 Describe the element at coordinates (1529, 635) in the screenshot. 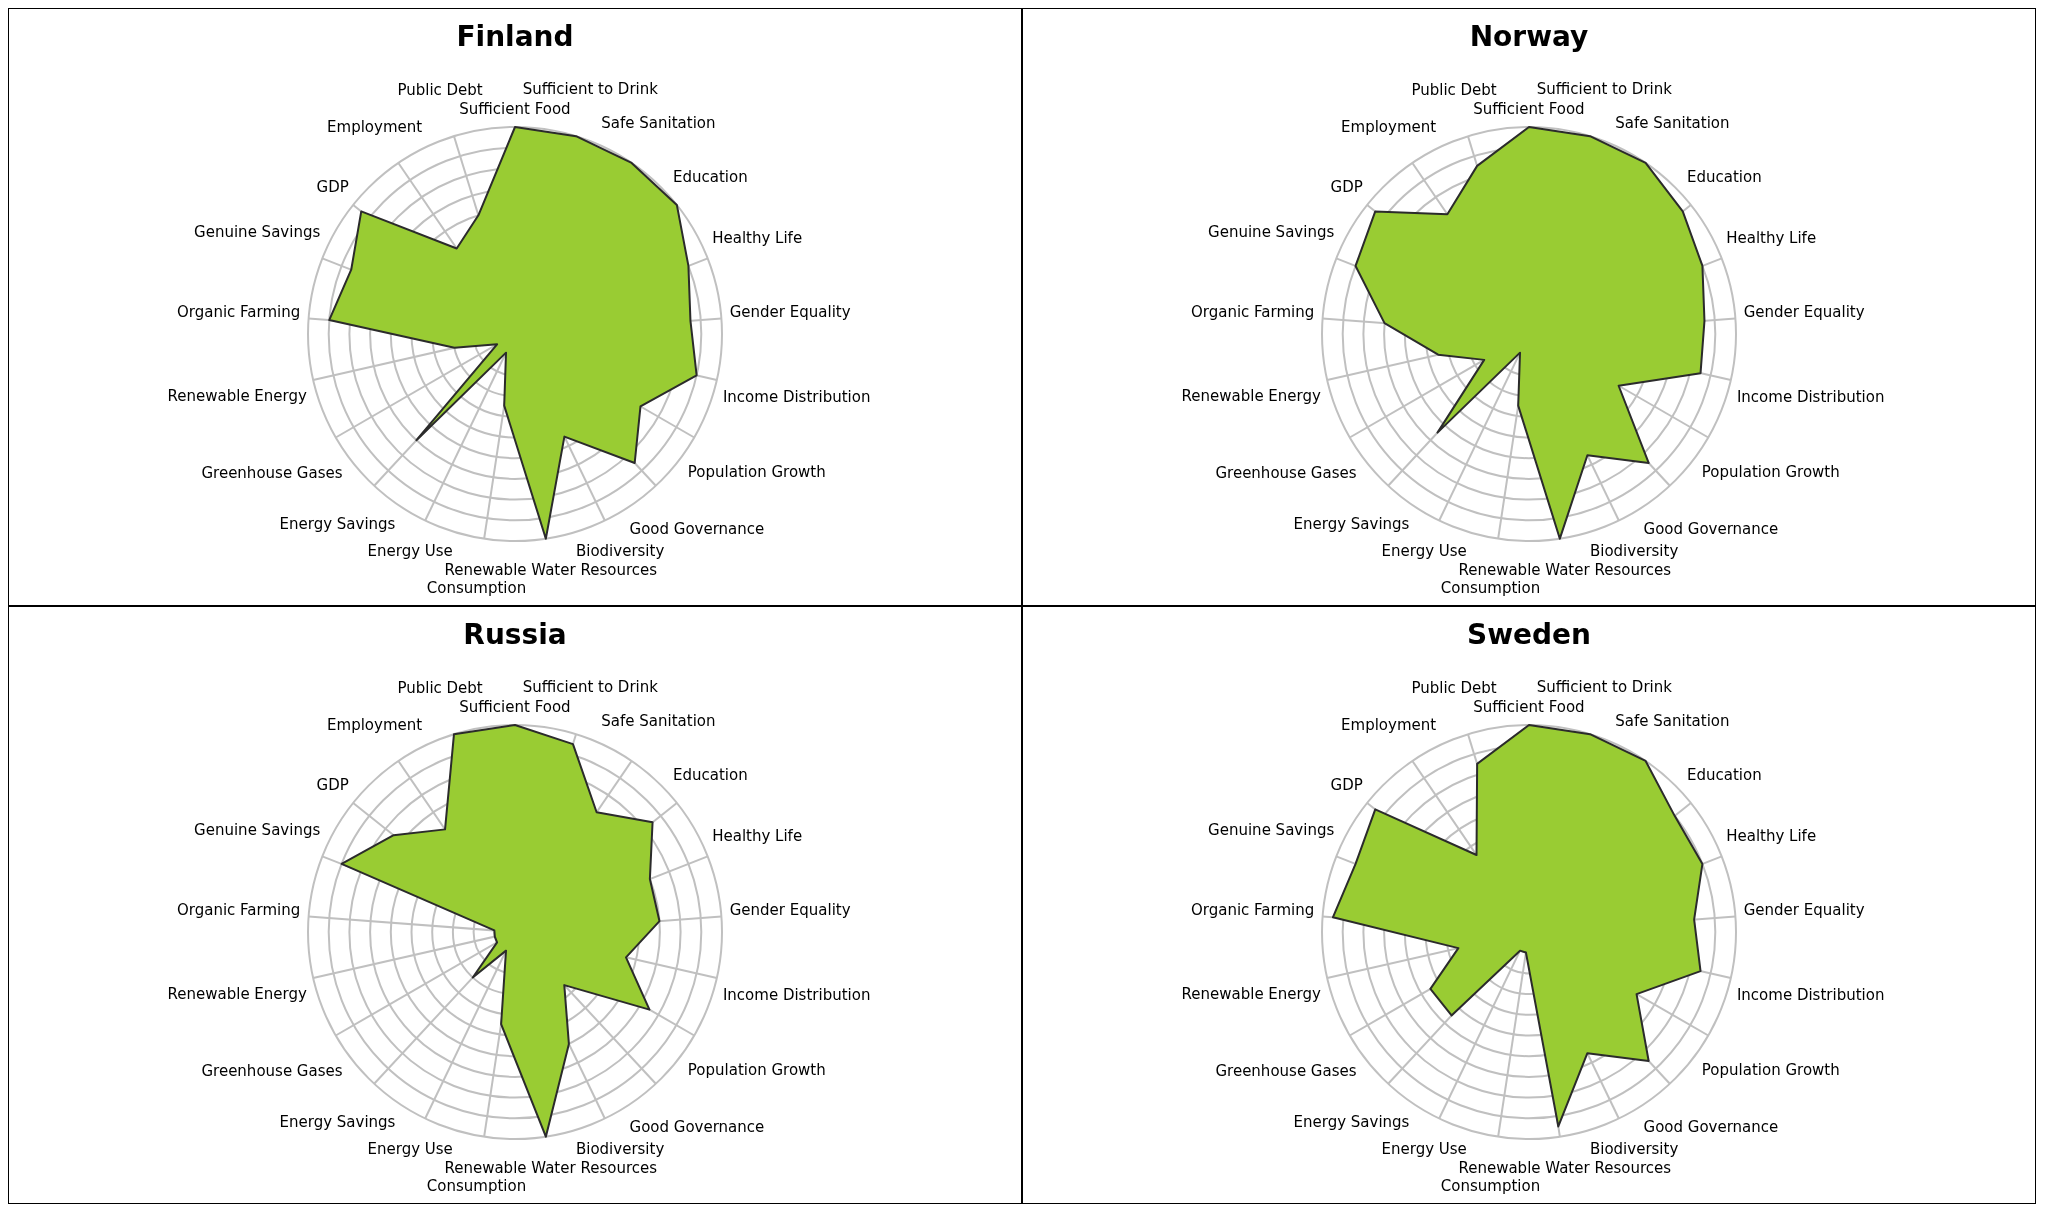

I see `chart-title: Sweden` at that location.